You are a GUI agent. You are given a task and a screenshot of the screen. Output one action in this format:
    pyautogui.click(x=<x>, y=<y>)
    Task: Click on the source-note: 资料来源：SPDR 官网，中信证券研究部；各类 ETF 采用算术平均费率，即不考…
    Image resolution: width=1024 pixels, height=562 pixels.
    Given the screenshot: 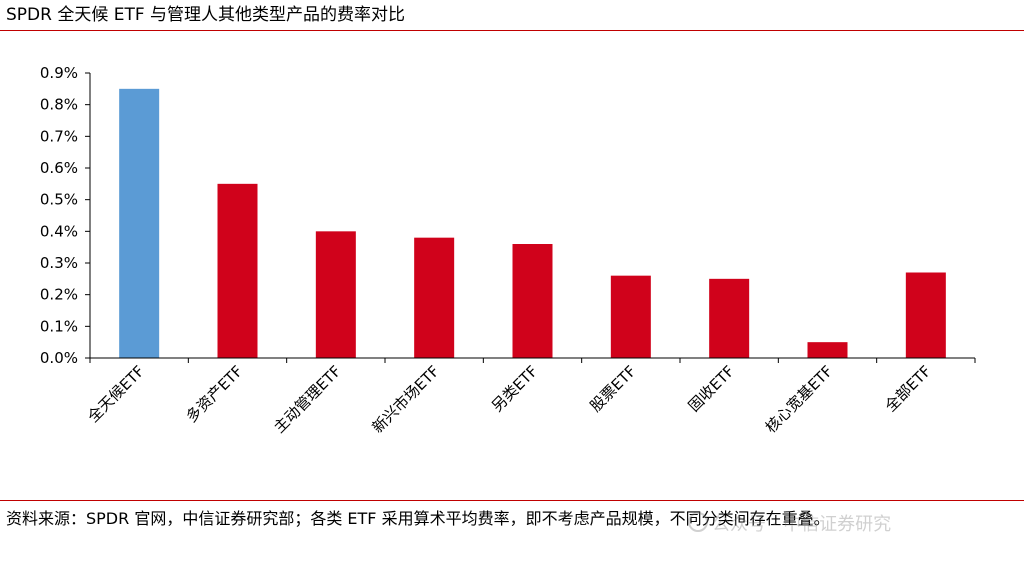 What is the action you would take?
    pyautogui.click(x=418, y=518)
    